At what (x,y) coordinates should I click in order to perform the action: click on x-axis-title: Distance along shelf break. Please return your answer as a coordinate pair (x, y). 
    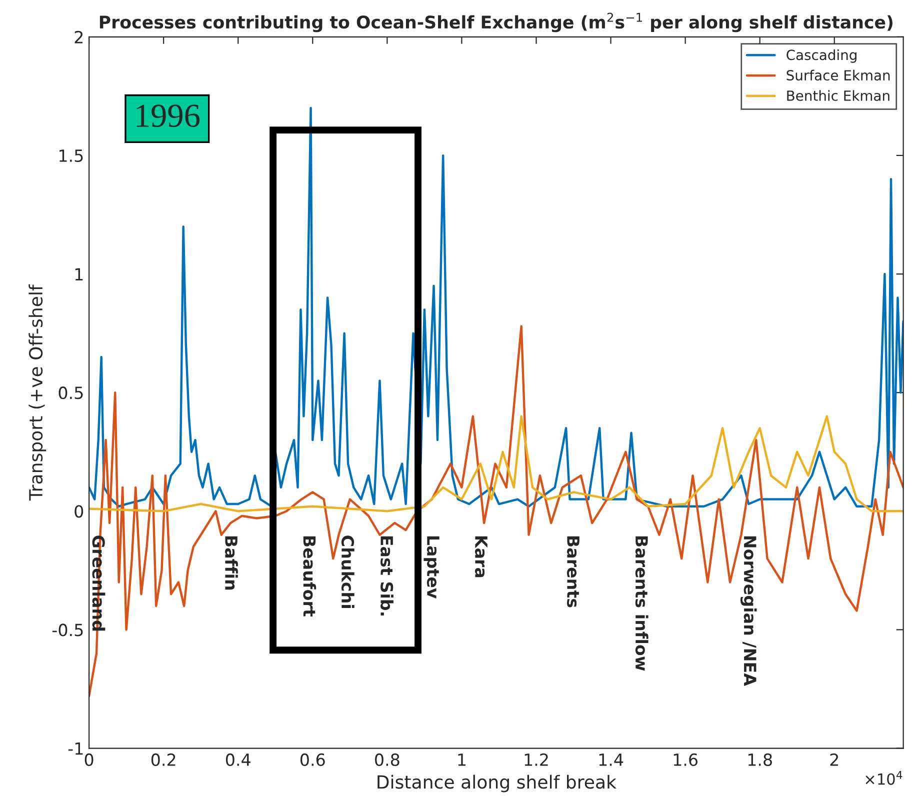
    Looking at the image, I should click on (497, 783).